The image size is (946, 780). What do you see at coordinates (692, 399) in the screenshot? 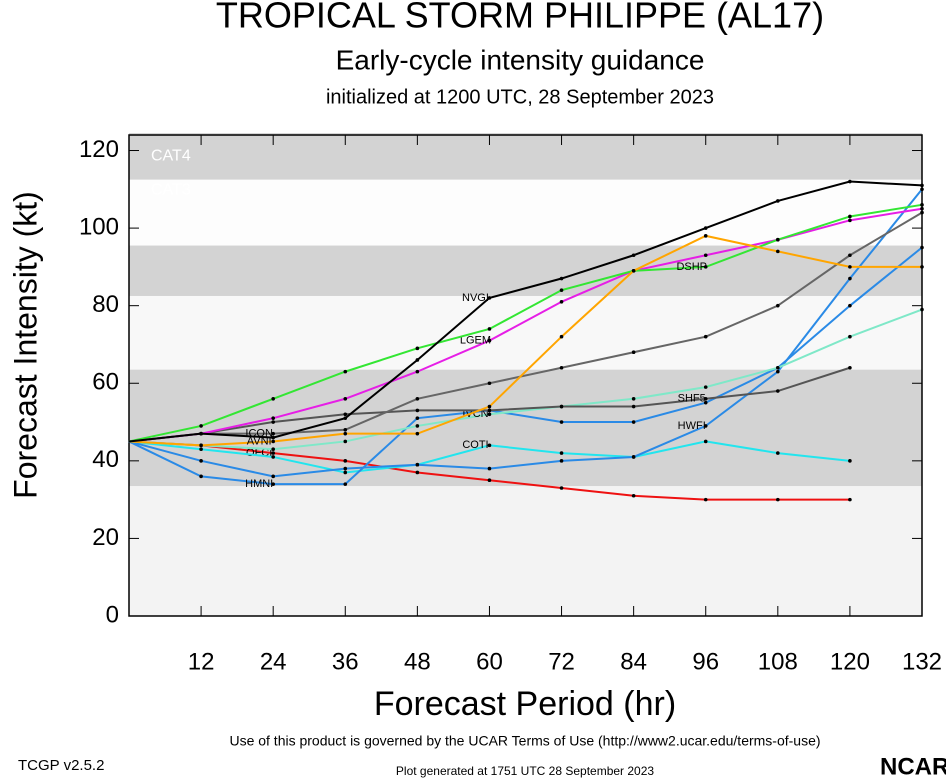
I see `series-label: SHF5` at bounding box center [692, 399].